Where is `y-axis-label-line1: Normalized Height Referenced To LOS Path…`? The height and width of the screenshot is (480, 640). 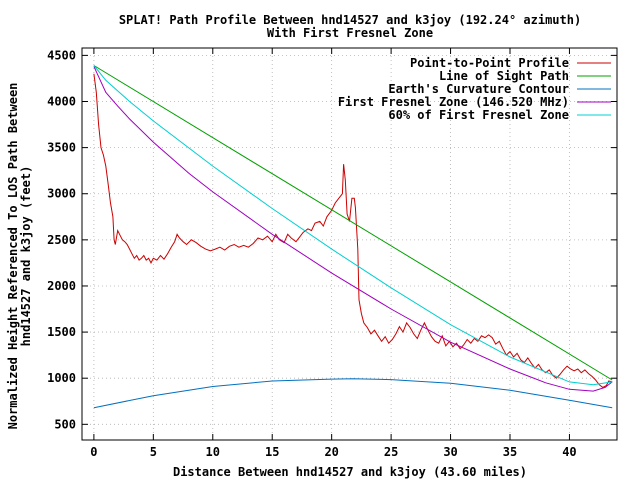
y-axis-label-line1: Normalized Height Referenced To LOS Path… is located at coordinates (13, 256).